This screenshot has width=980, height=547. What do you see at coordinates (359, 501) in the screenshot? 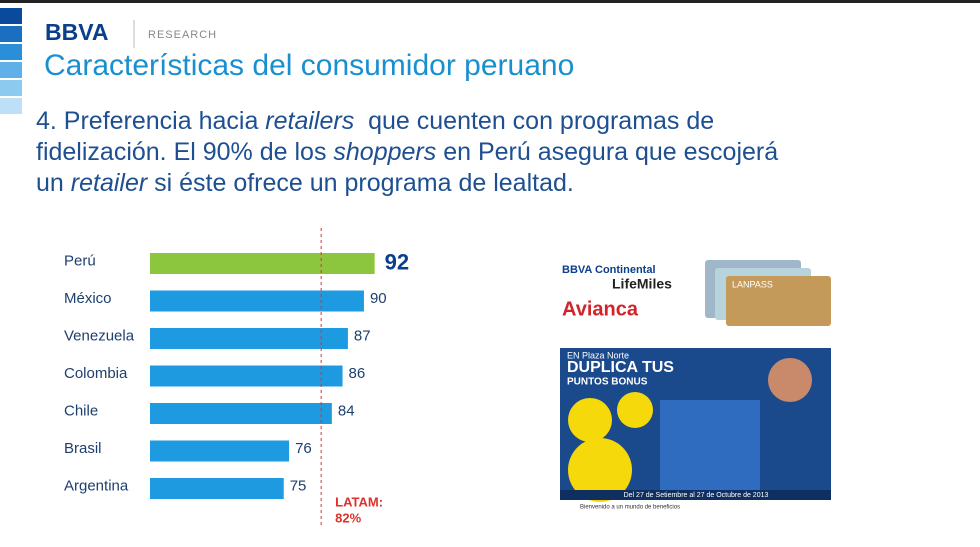
I see `reference-label: LATAM:` at bounding box center [359, 501].